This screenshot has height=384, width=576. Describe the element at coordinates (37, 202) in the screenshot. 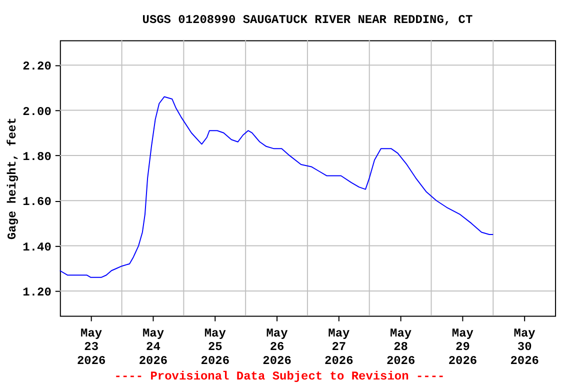

I see `y-tick-label: 1.60` at that location.